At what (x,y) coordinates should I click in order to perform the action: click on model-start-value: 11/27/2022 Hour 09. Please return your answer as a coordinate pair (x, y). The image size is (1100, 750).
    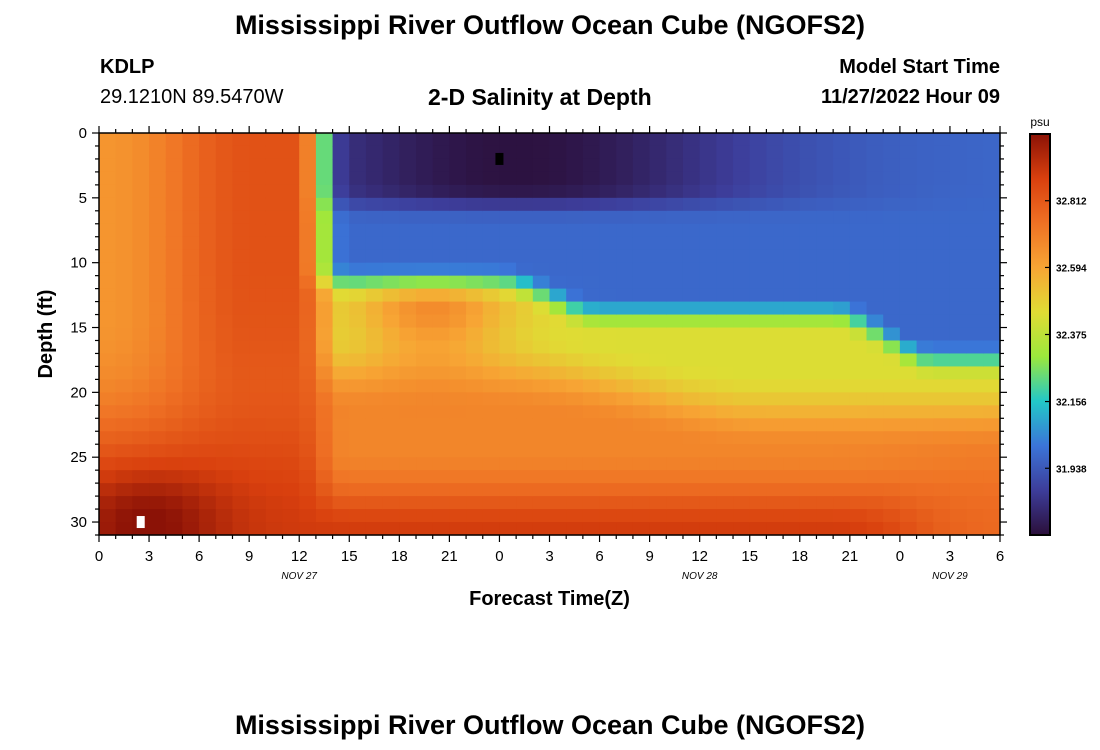
    Looking at the image, I should click on (910, 97).